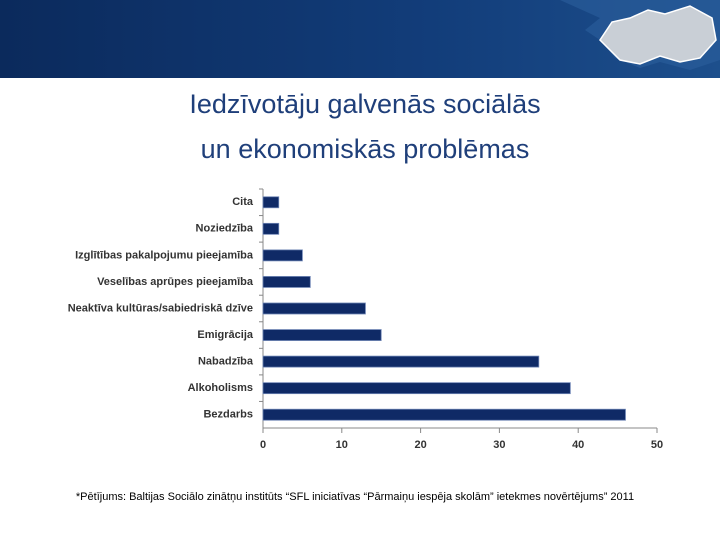 This screenshot has width=720, height=540. What do you see at coordinates (263, 445) in the screenshot?
I see `x-tick-label: 0` at bounding box center [263, 445].